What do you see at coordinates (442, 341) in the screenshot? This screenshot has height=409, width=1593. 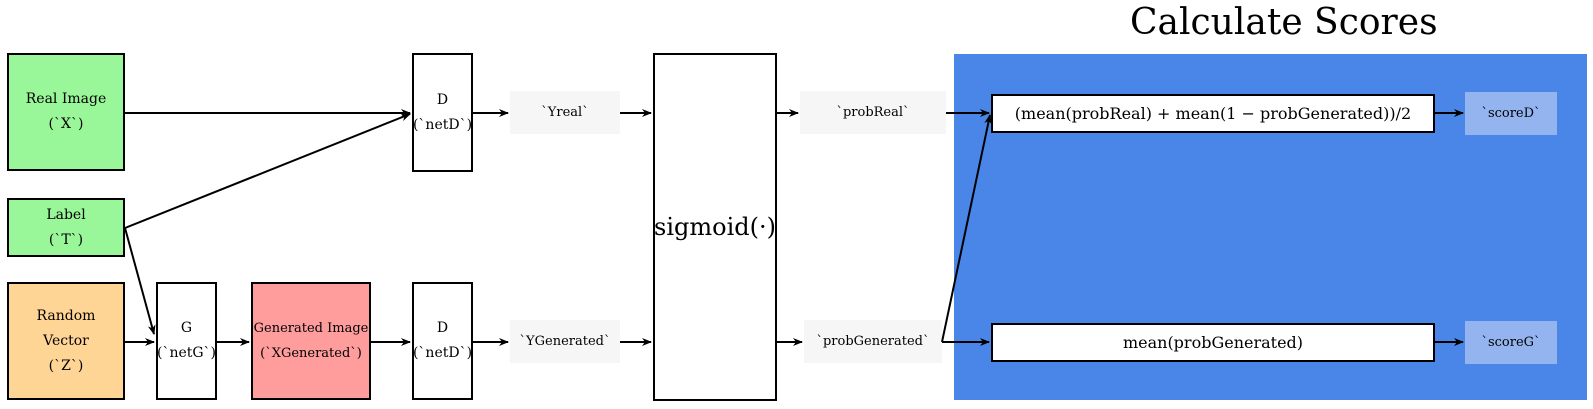 I see `discriminator-generated-node: D (`netD`)` at bounding box center [442, 341].